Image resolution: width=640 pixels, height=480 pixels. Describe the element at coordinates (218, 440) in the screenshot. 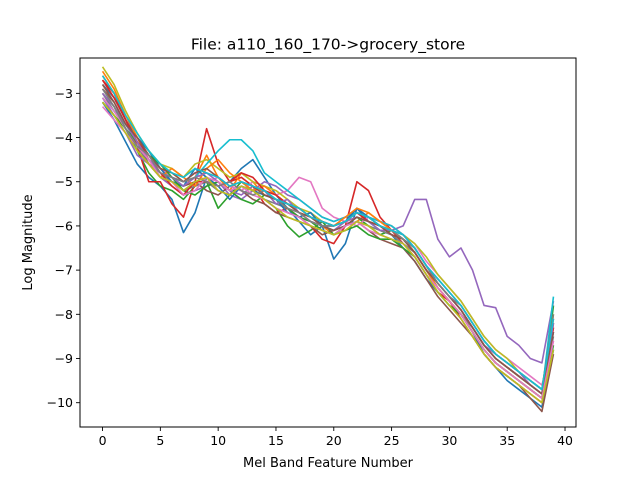

I see `x-tick-label: 10` at that location.